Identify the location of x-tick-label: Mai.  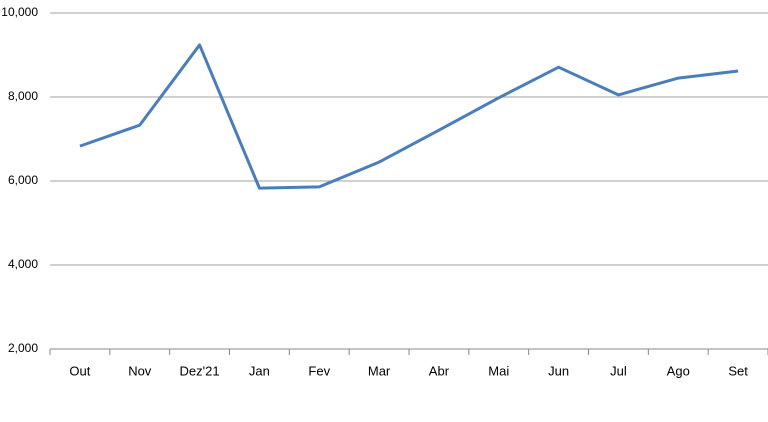
(498, 370).